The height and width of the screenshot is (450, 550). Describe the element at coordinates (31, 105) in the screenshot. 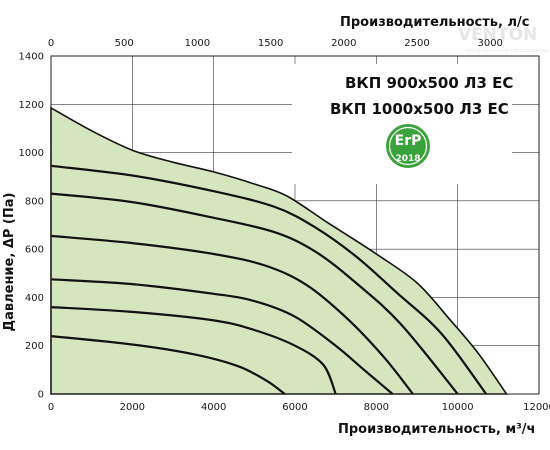

I see `y-tick-label: 1200` at that location.